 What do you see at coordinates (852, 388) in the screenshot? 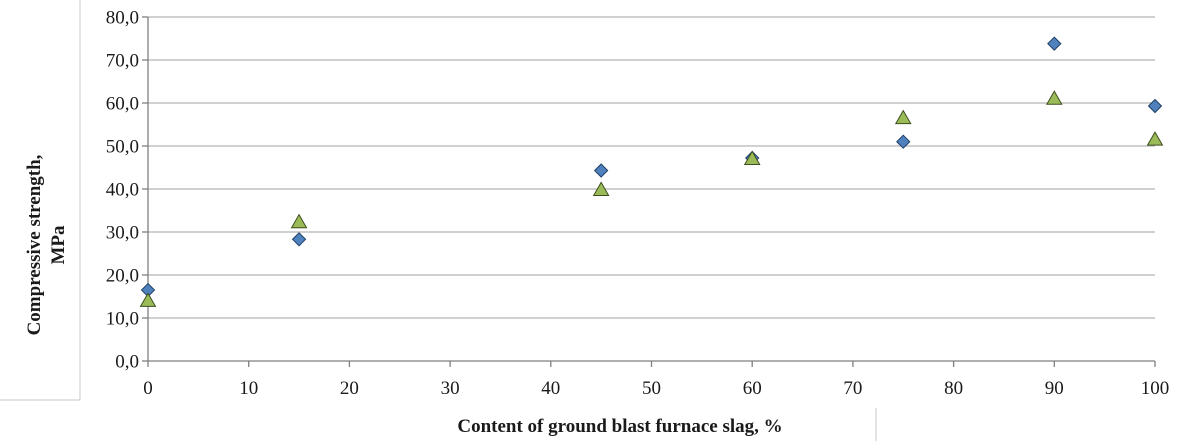
I see `x-tick-label: 70` at bounding box center [852, 388].